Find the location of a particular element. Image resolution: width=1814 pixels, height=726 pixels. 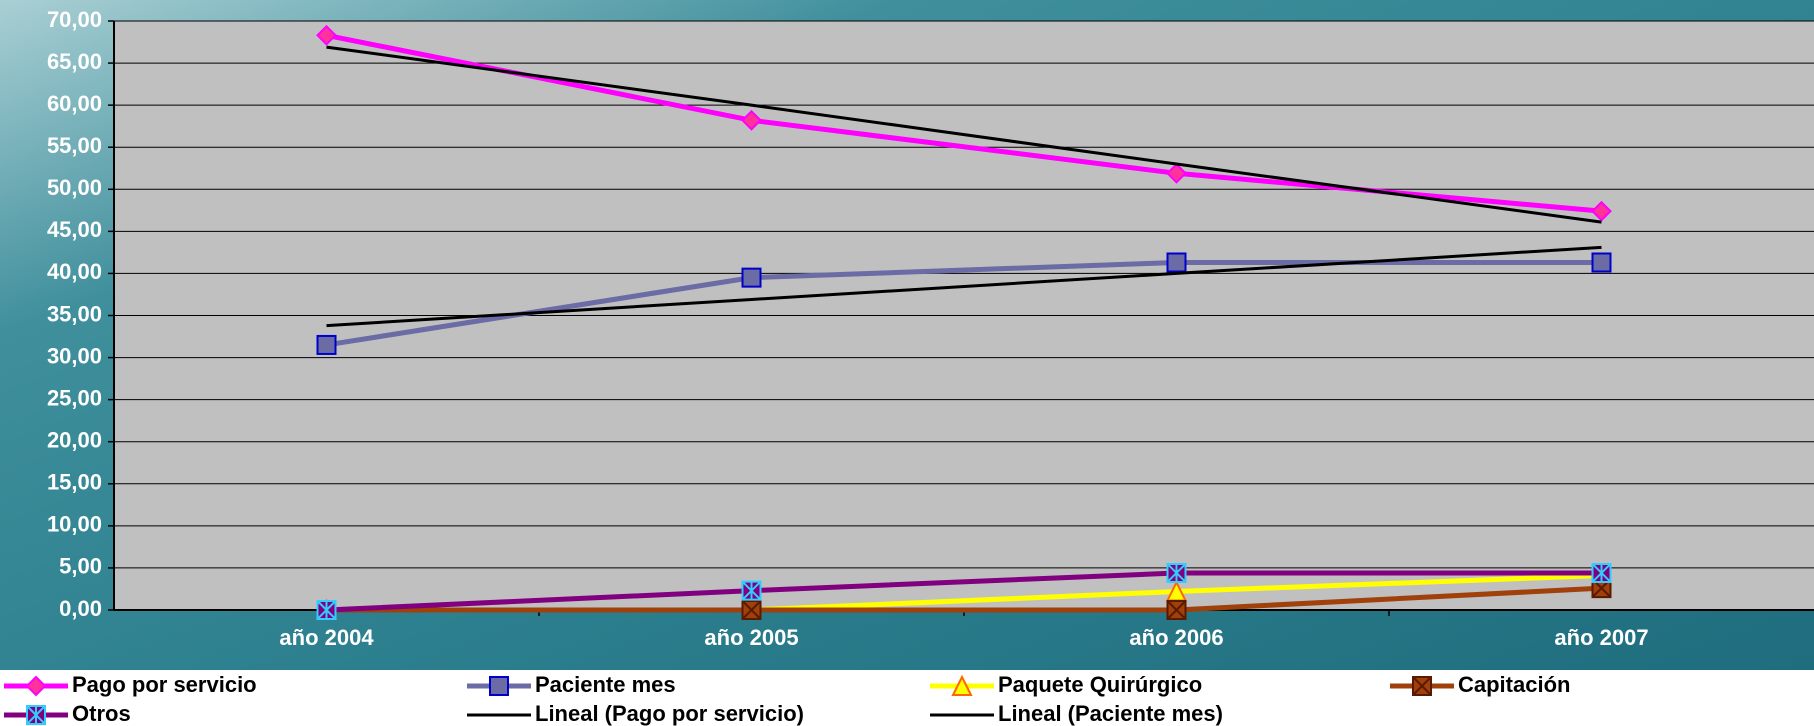

y-tick-label: 15,00 is located at coordinates (74, 482).